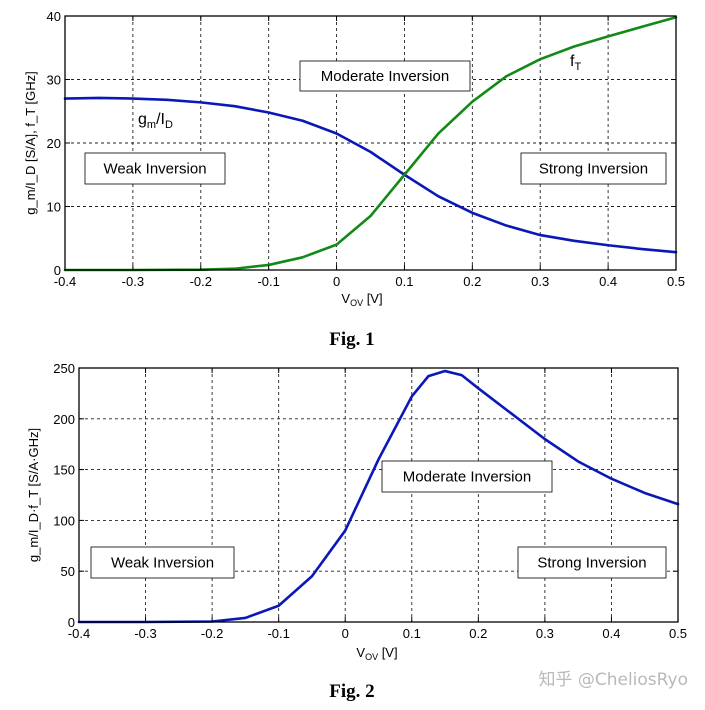 The image size is (705, 710). Describe the element at coordinates (351, 691) in the screenshot. I see `figure-caption: Fig. 2` at that location.